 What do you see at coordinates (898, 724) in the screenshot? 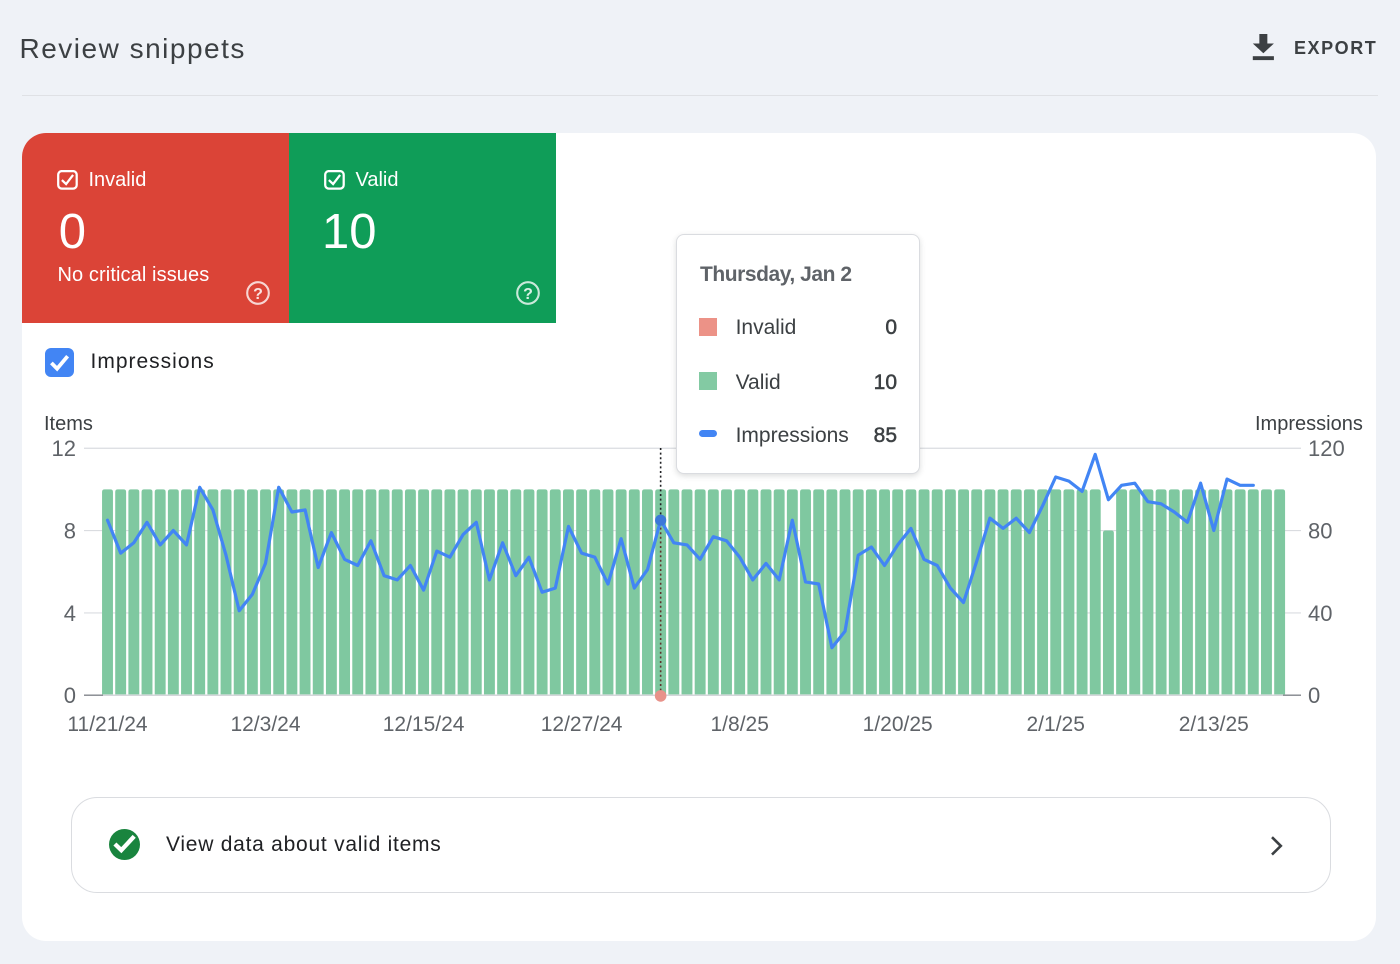
I see `svg-text: 1/20/25` at bounding box center [898, 724].